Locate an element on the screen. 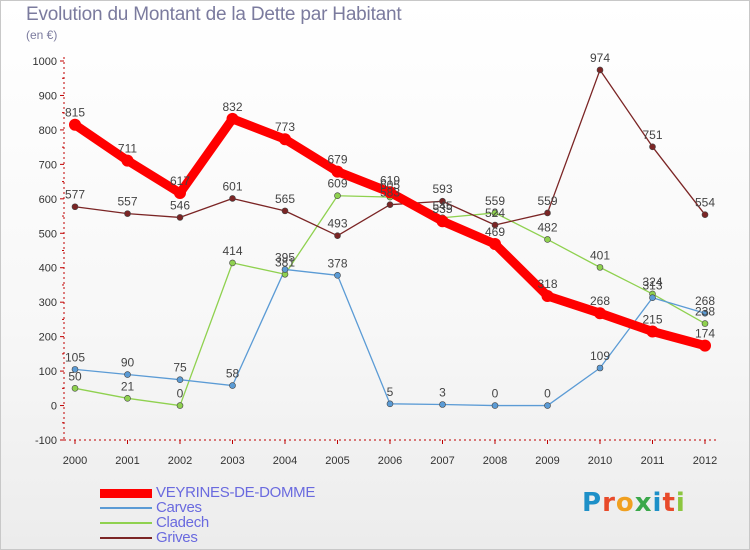 This screenshot has height=550, width=750. proxiti-logo: Proxiti is located at coordinates (634, 503).